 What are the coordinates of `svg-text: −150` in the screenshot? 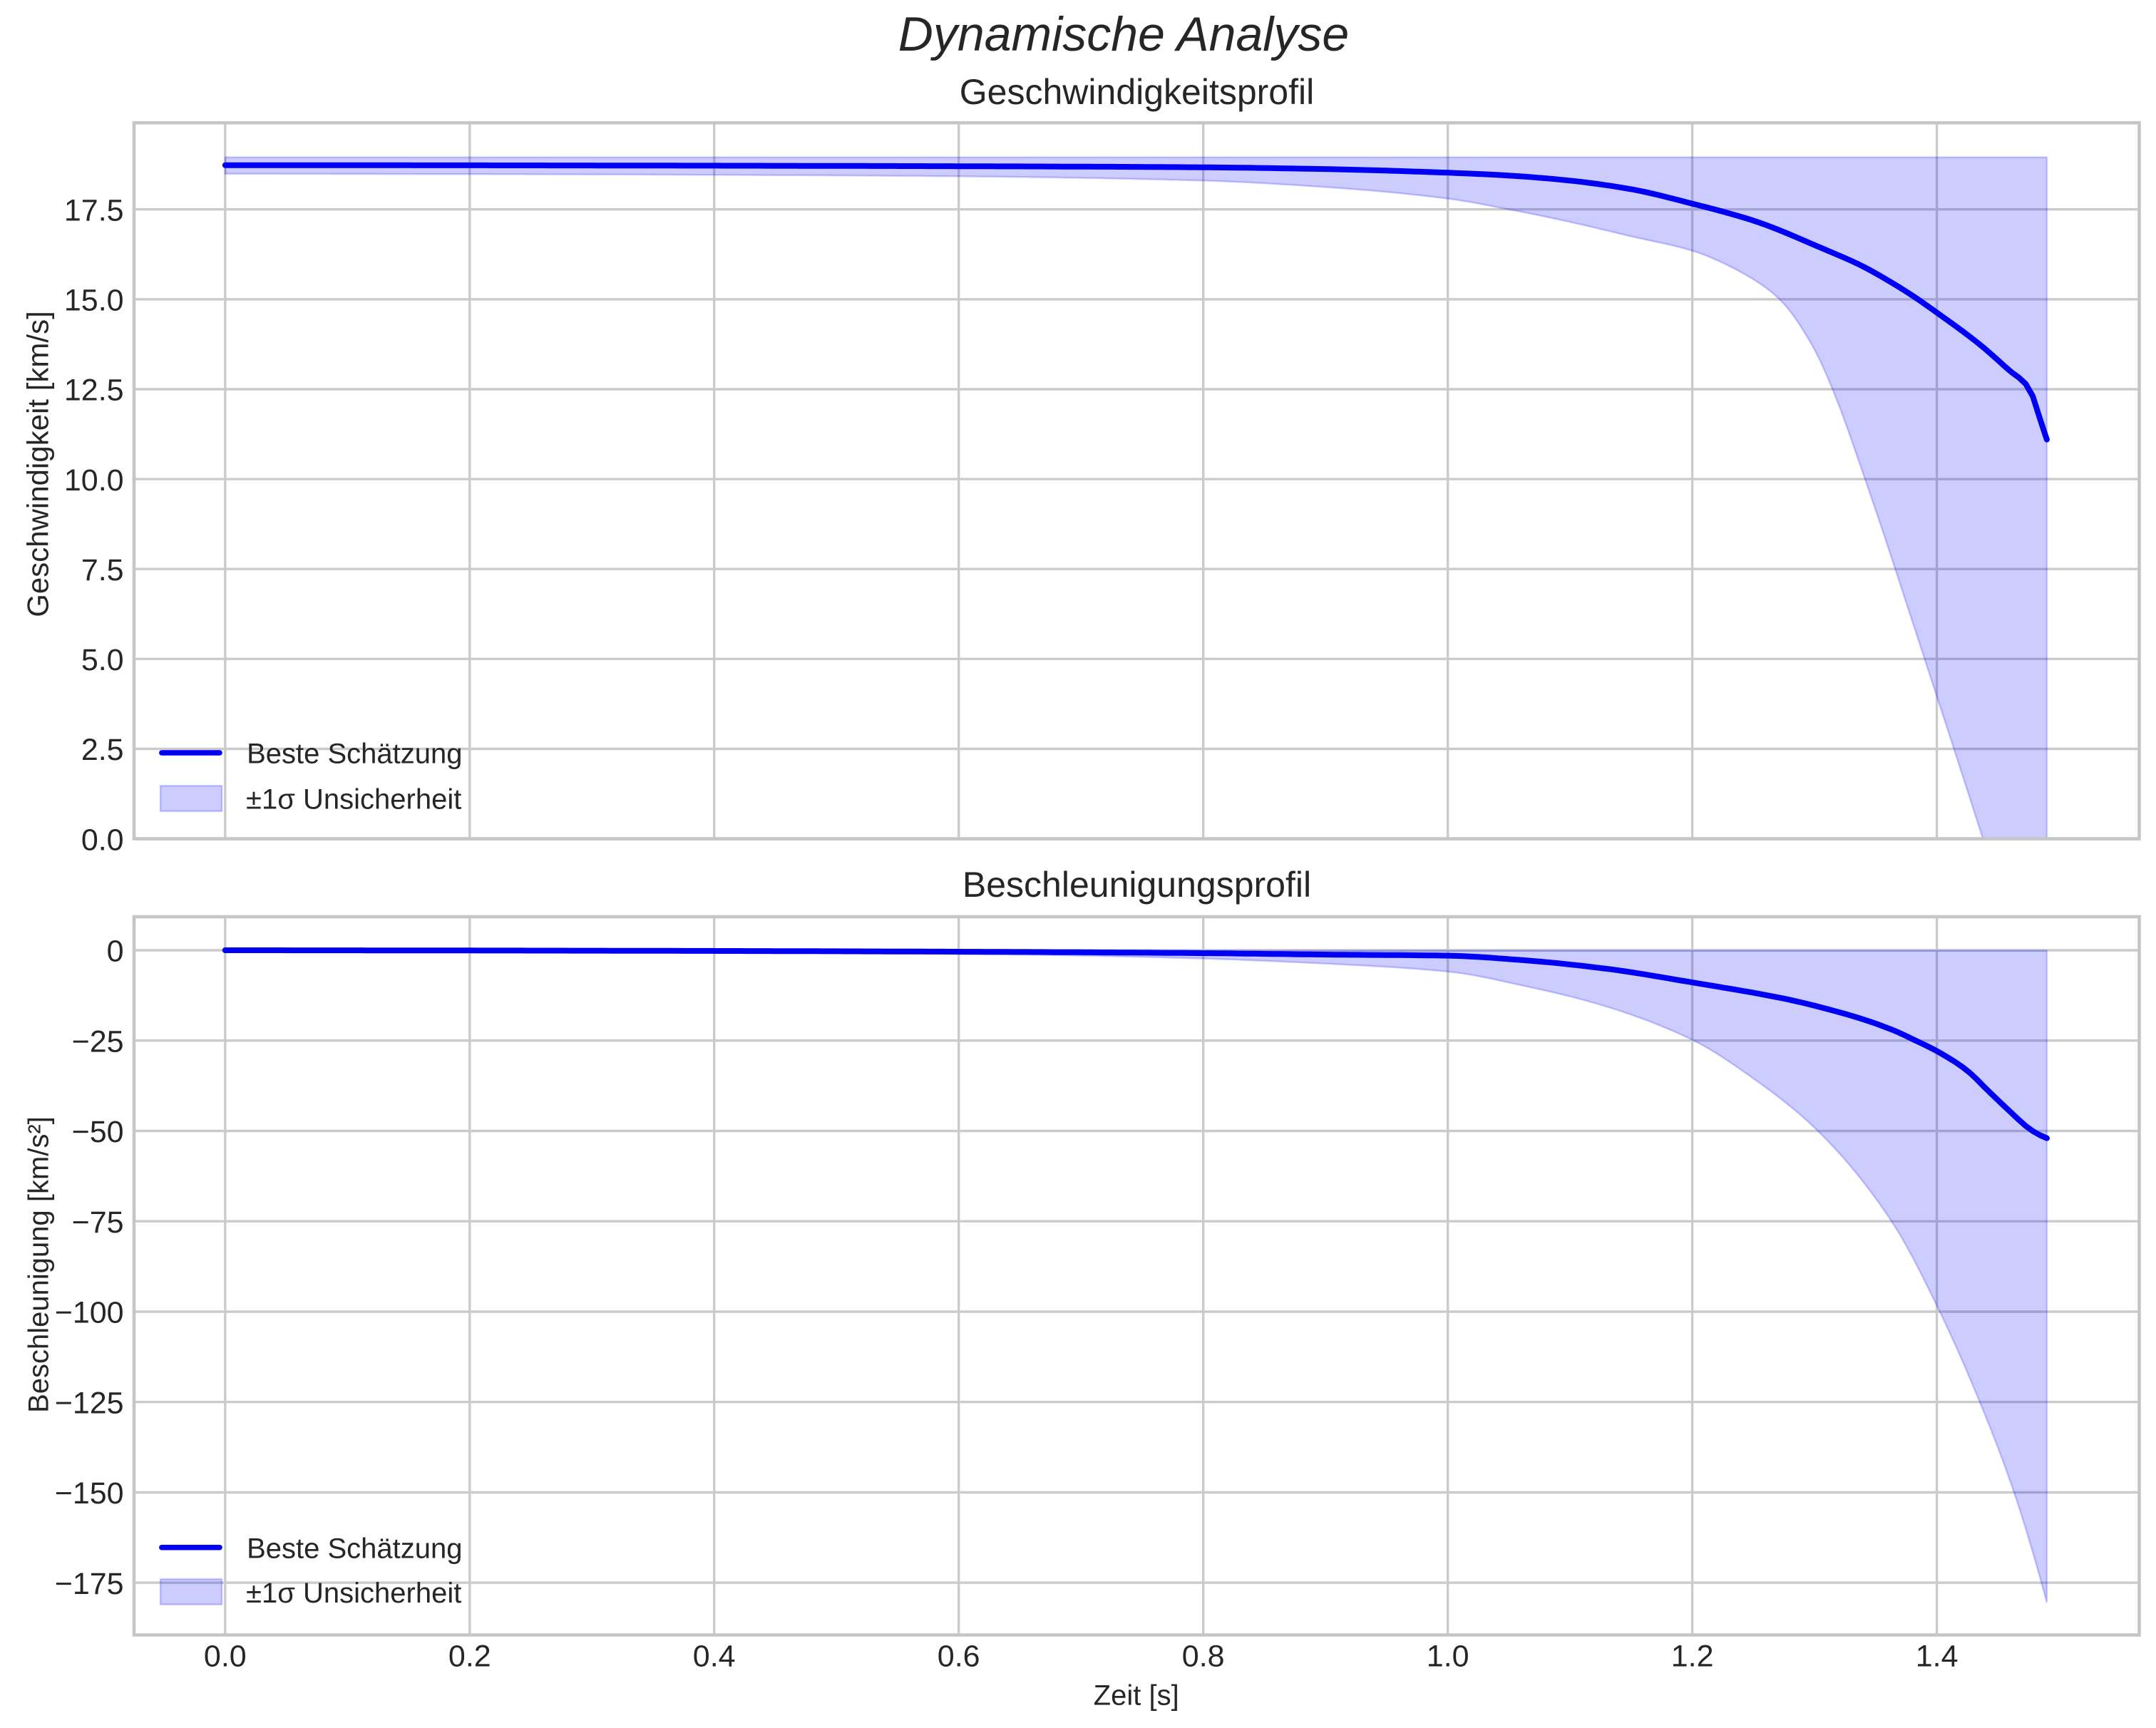 It's located at (89, 1493).